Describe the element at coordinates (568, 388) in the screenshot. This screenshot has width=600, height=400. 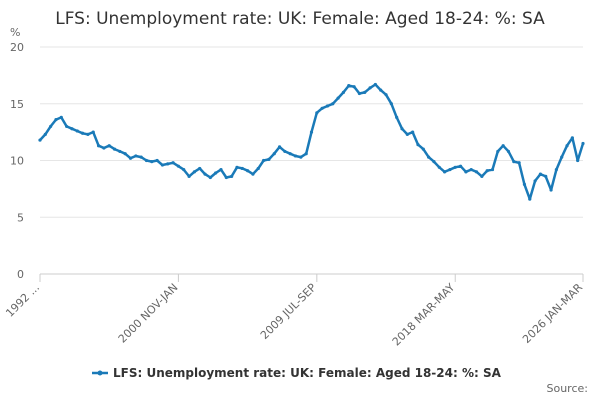
I see `source: Source:` at that location.